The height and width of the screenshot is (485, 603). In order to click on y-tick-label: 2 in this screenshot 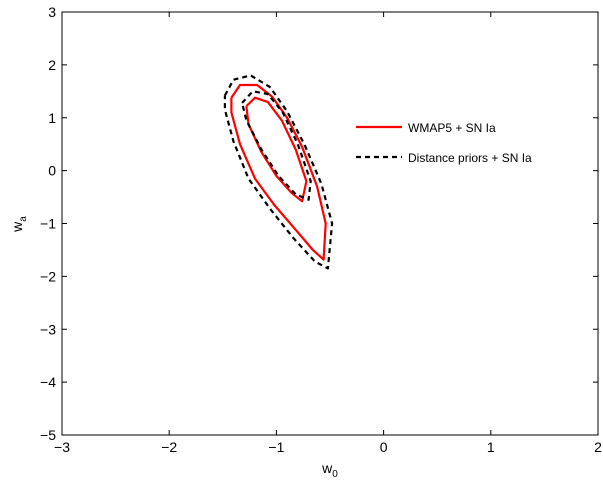, I will do `click(52, 65)`.